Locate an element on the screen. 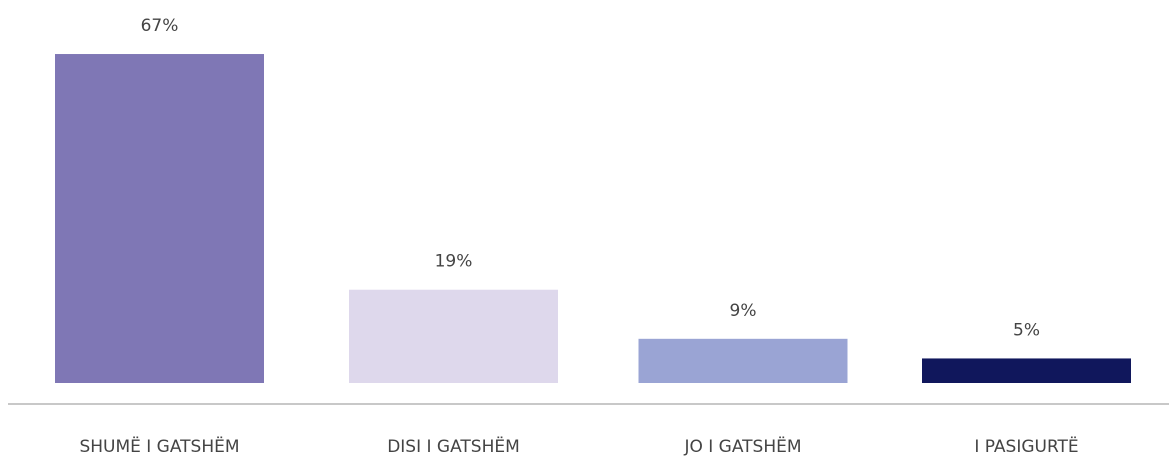 This screenshot has height=459, width=1169. x-tick-label: I PASIGURTË is located at coordinates (1026, 446).